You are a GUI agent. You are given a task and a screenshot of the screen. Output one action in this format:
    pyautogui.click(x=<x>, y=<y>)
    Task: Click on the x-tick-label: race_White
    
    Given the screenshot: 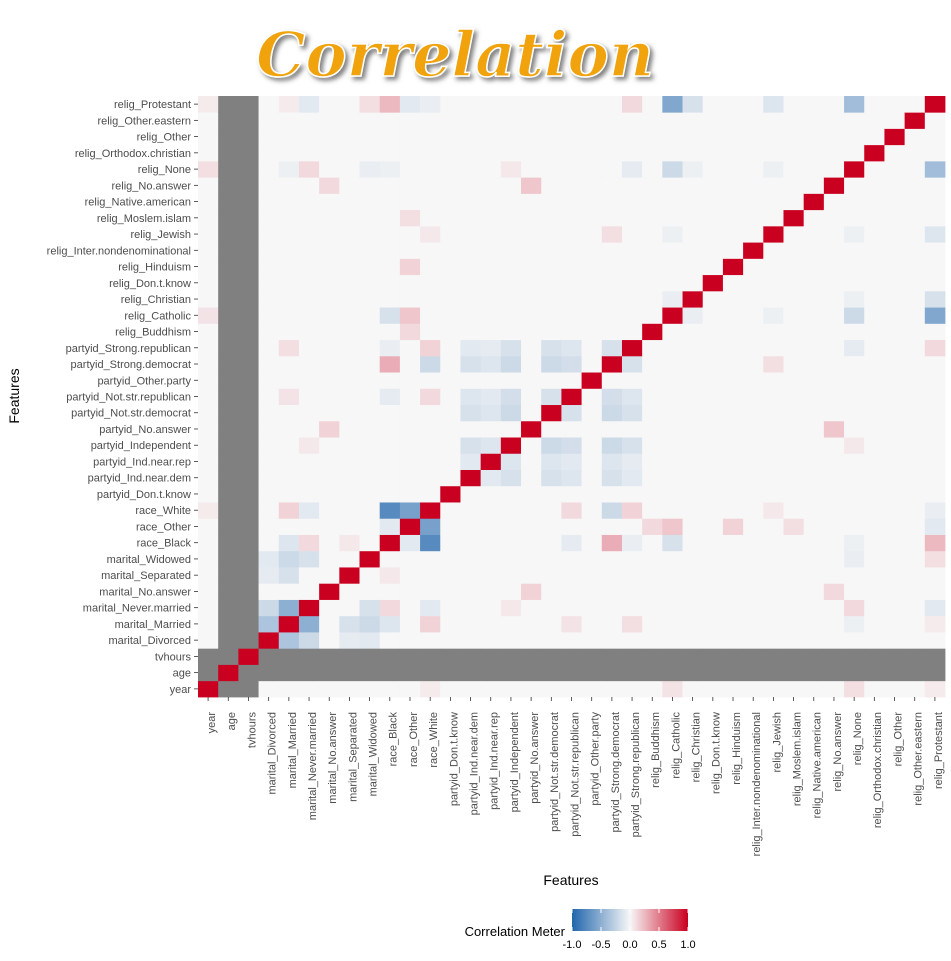 What is the action you would take?
    pyautogui.click(x=434, y=740)
    